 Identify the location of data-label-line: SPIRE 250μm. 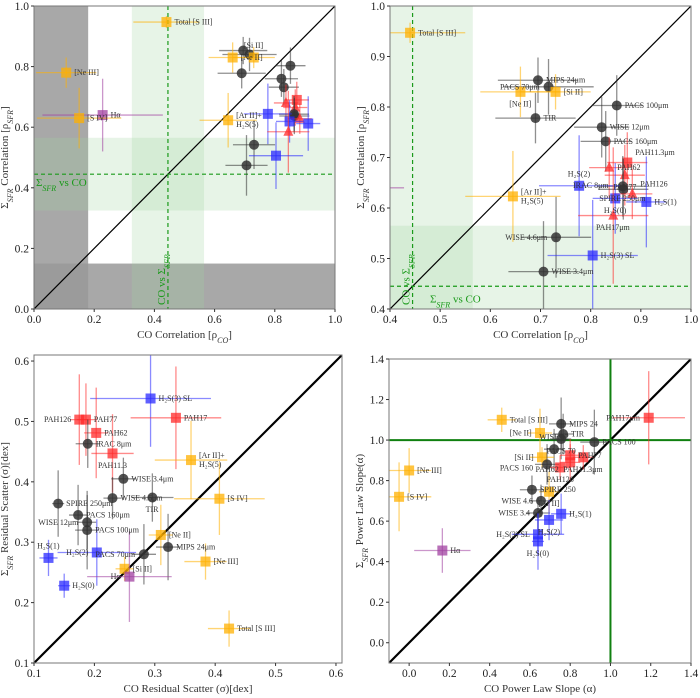
(89, 503).